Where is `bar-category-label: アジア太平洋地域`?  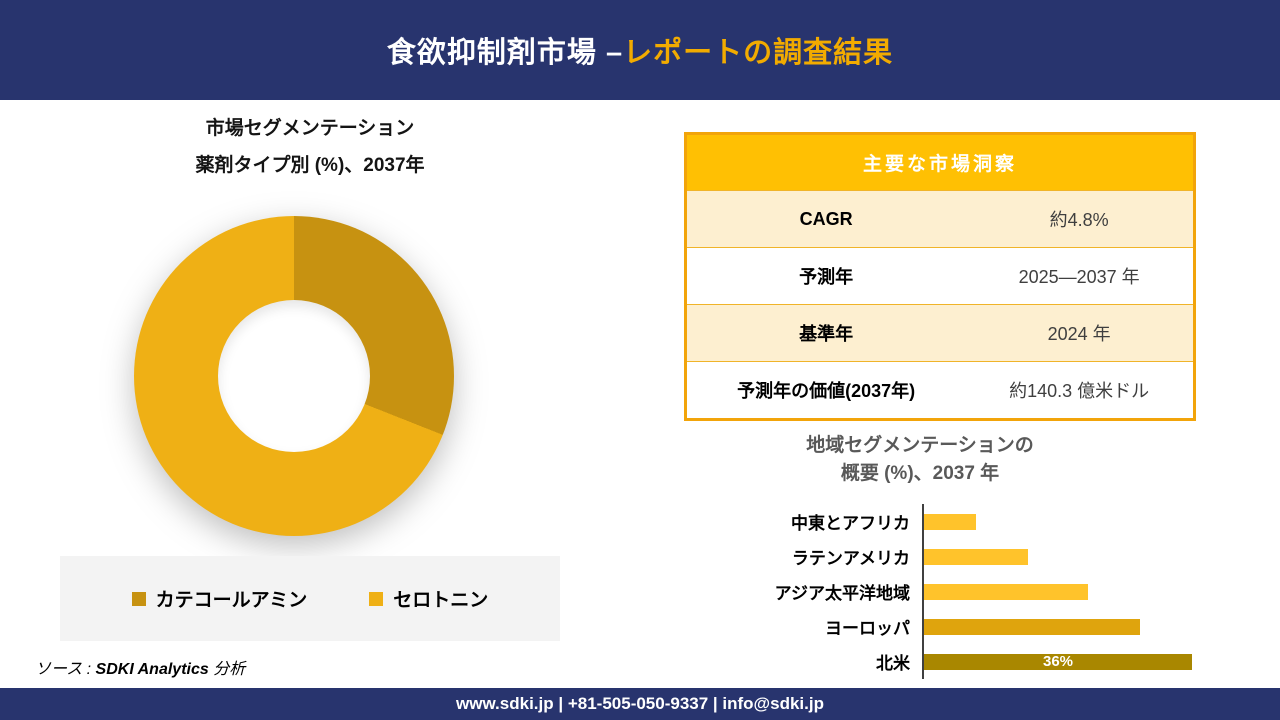
bar-category-label: アジア太平洋地域 is located at coordinates (842, 593).